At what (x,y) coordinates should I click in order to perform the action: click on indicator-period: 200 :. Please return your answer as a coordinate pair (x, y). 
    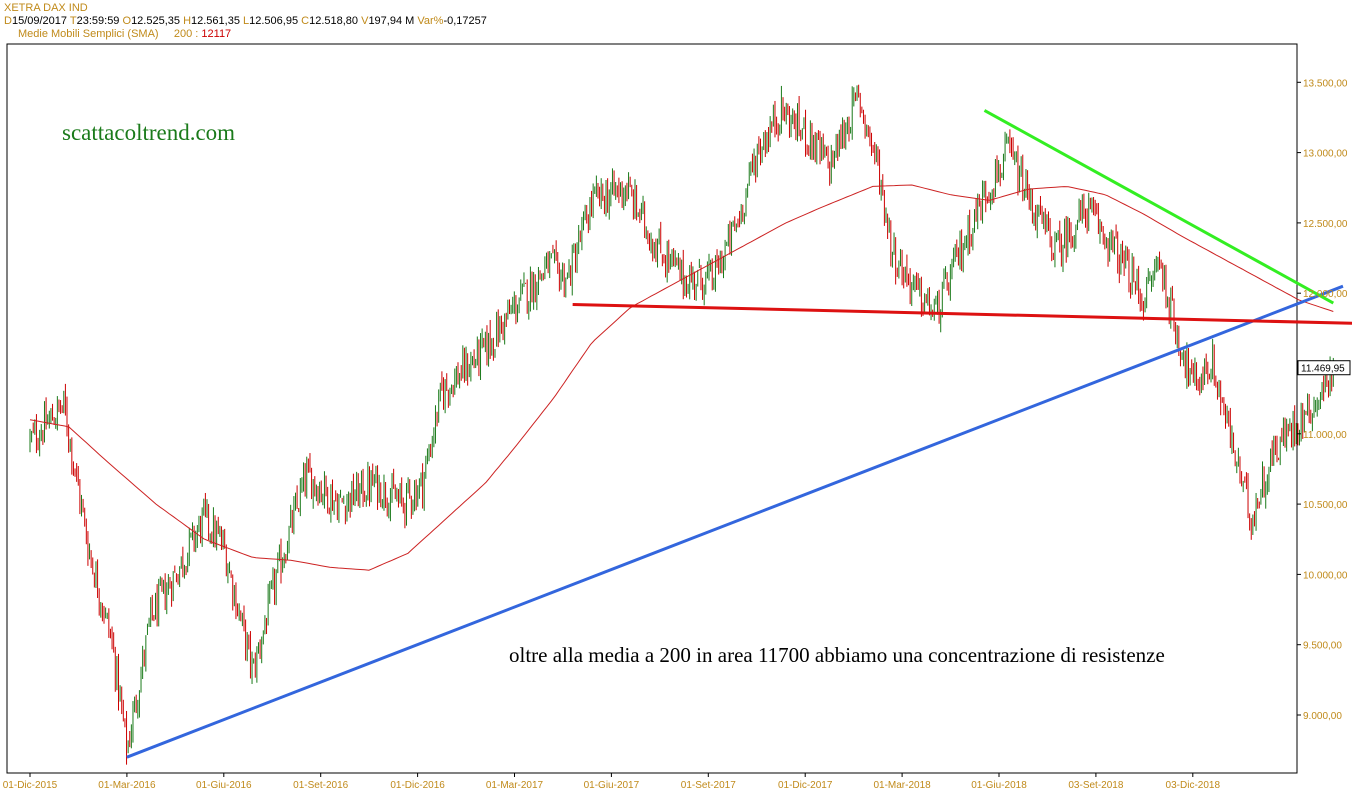
    Looking at the image, I should click on (186, 34).